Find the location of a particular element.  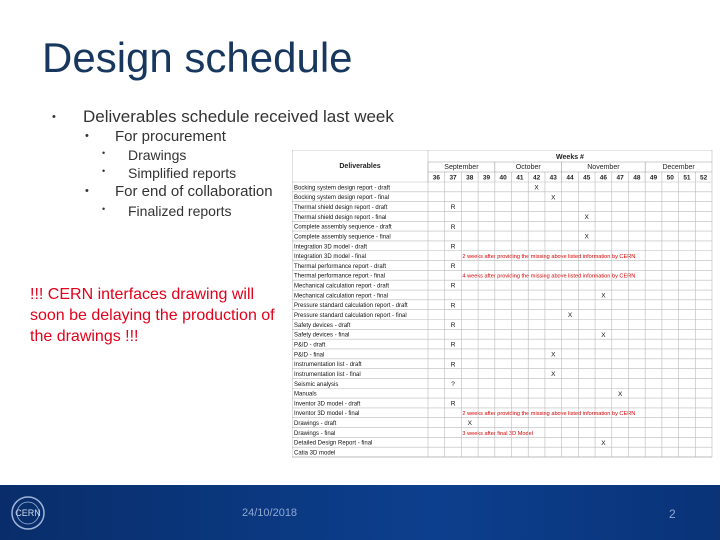

week-number: 39 is located at coordinates (487, 178).